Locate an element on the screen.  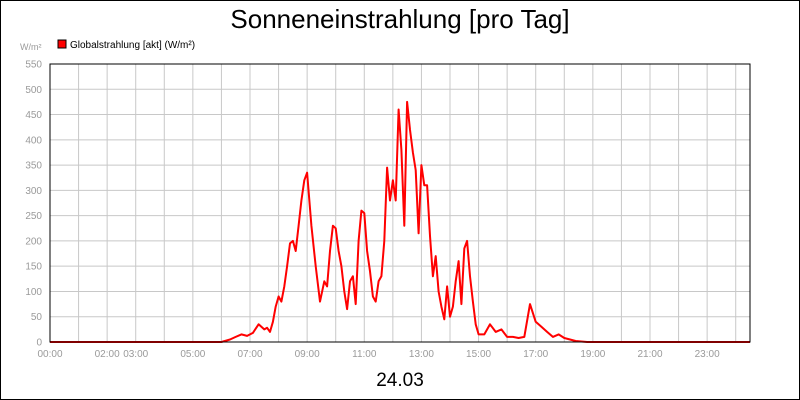
y-tick-label: 450 is located at coordinates (33, 115).